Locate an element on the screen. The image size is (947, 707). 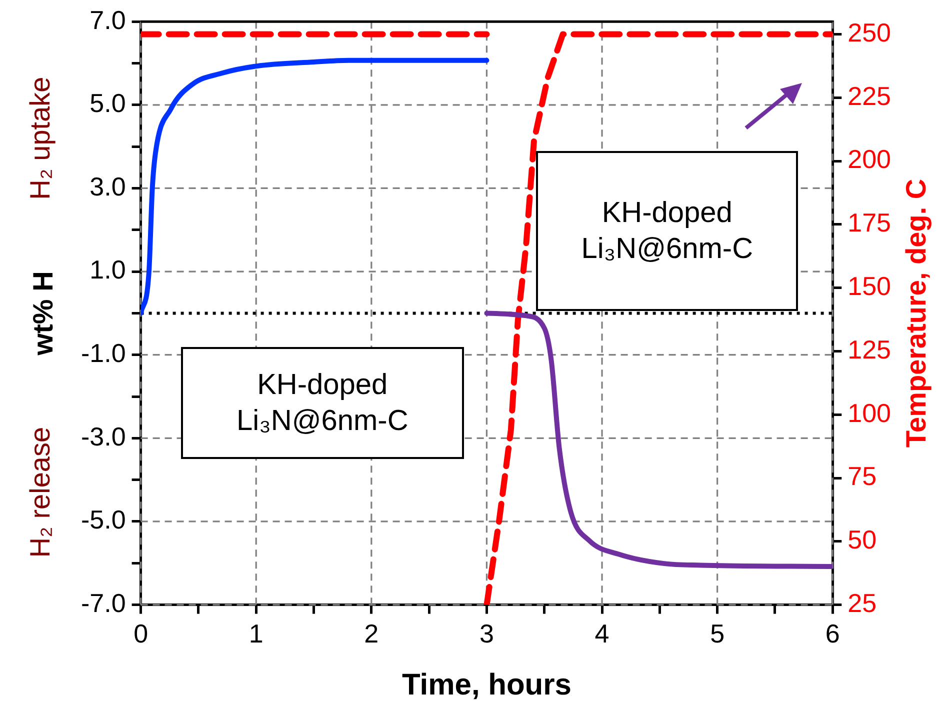
y2-tick-label: 125 is located at coordinates (870, 349).